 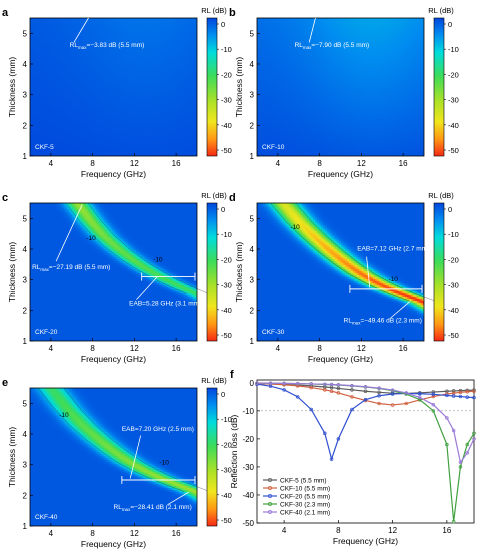 What do you see at coordinates (365, 423) in the screenshot?
I see `series-line` at bounding box center [365, 423].